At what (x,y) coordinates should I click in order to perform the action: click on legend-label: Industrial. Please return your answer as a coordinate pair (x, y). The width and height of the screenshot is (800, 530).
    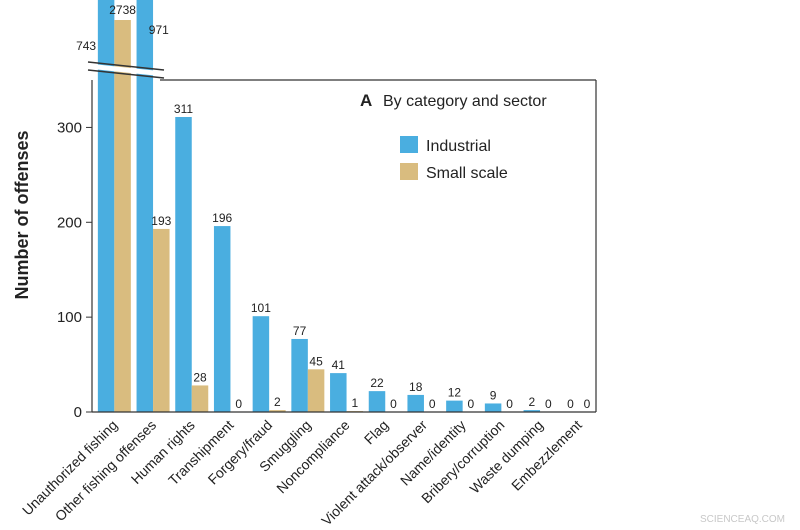
    Looking at the image, I should click on (458, 146).